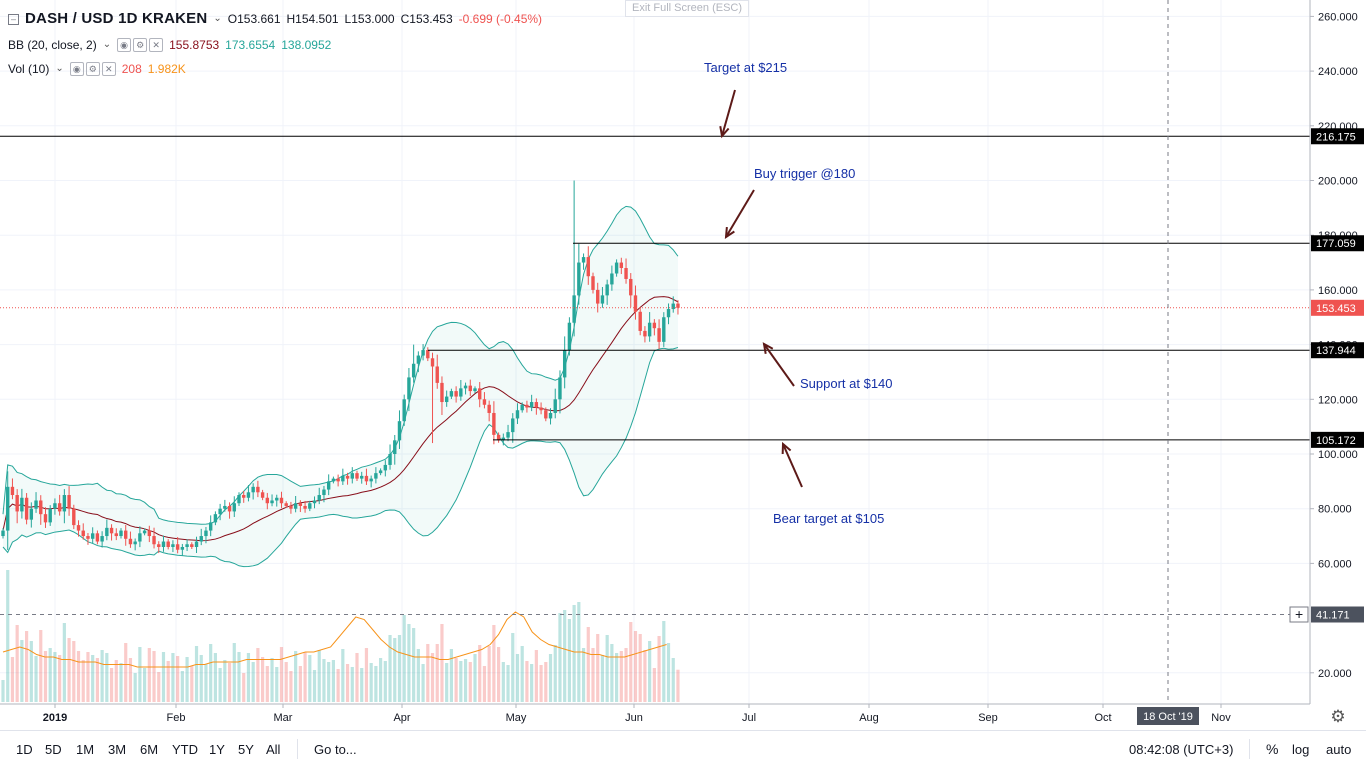 The image size is (1366, 768). What do you see at coordinates (131, 69) in the screenshot?
I see `vol-value: 208` at bounding box center [131, 69].